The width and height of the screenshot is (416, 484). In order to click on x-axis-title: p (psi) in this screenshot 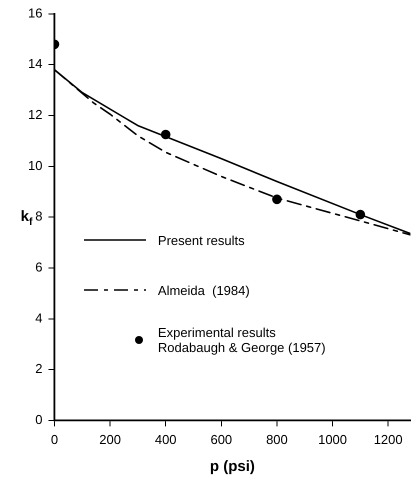, I will do `click(232, 467)`.